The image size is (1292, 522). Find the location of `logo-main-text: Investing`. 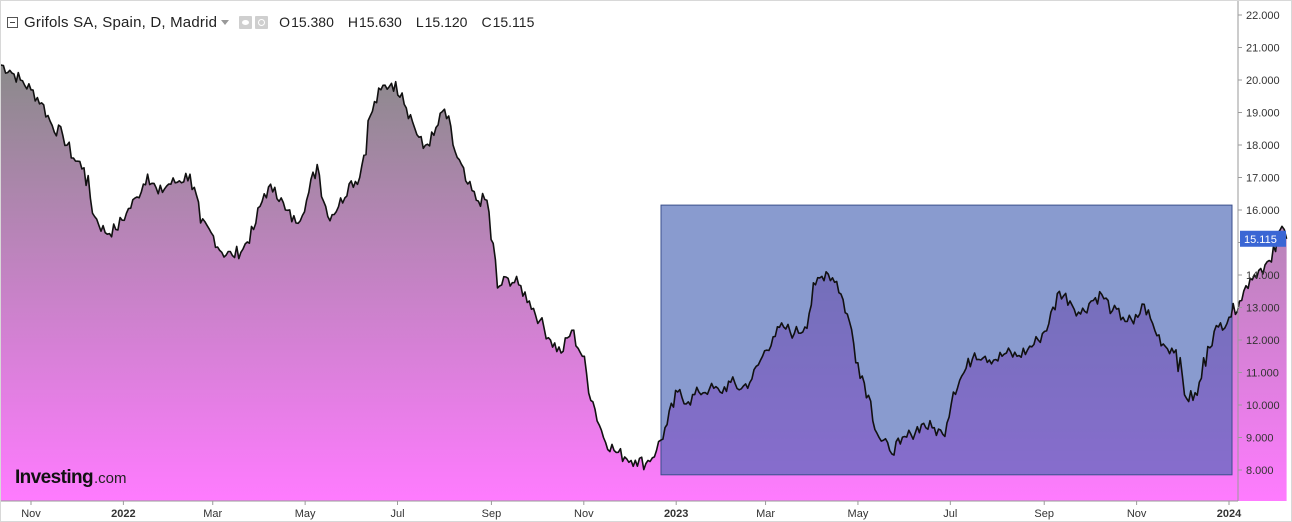

logo-main-text: Investing is located at coordinates (54, 477).